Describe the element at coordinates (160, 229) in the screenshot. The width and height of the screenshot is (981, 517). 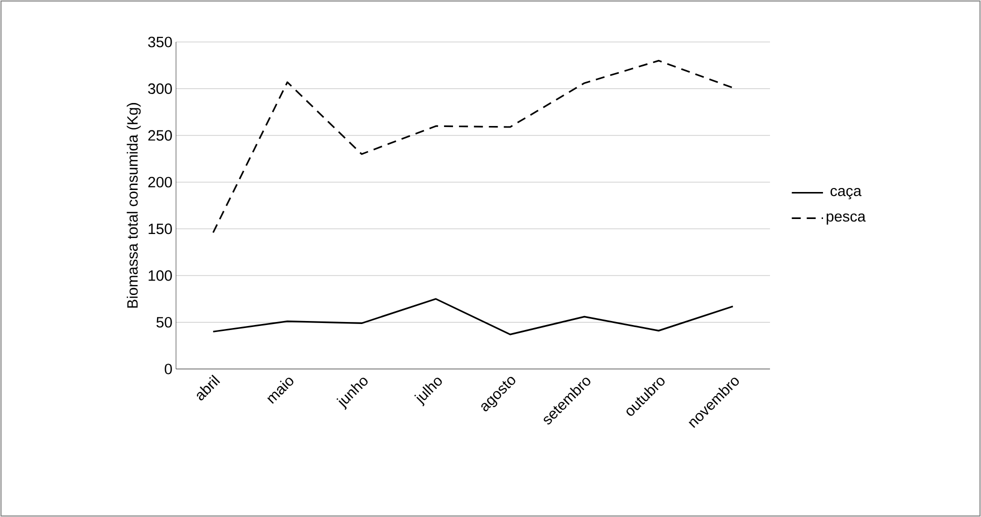
I see `y-tick-label: 150` at that location.